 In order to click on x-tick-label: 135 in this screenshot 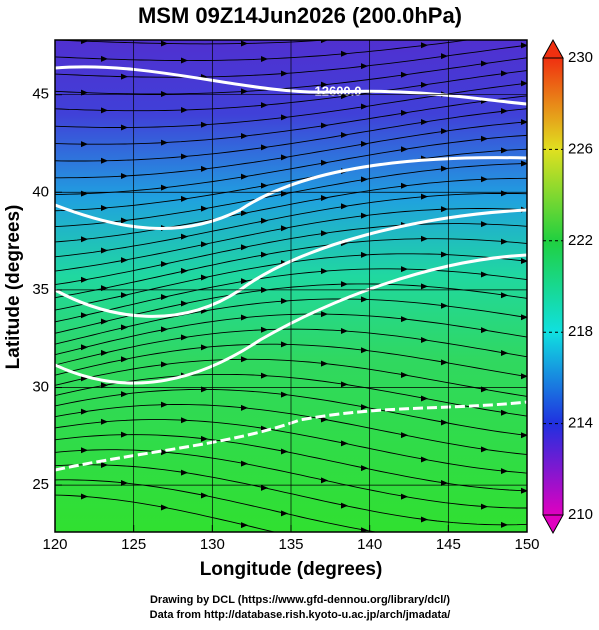, I will do `click(290, 544)`.